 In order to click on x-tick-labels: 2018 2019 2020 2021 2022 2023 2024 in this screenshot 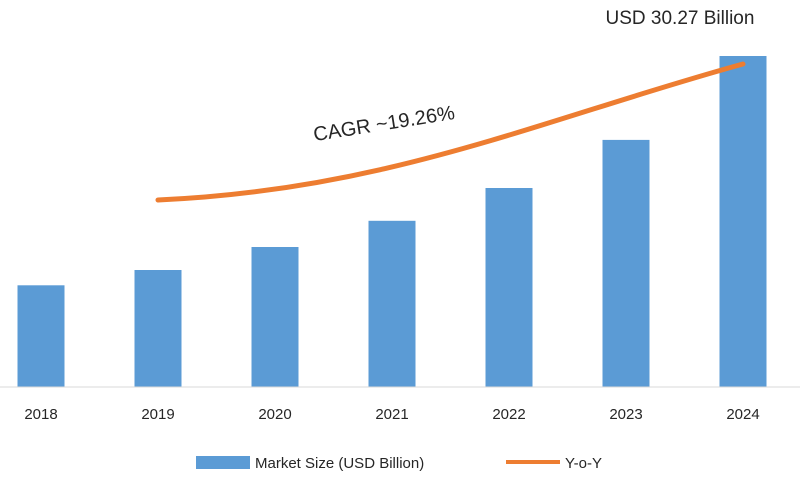, I will do `click(391, 414)`.